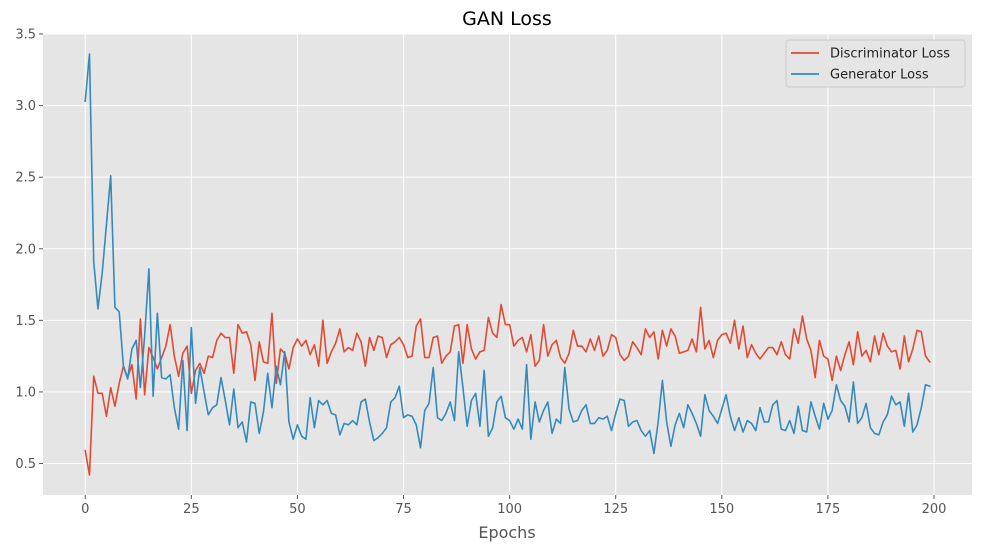 Image resolution: width=981 pixels, height=552 pixels. What do you see at coordinates (509, 509) in the screenshot?
I see `x-tick-label: 100` at bounding box center [509, 509].